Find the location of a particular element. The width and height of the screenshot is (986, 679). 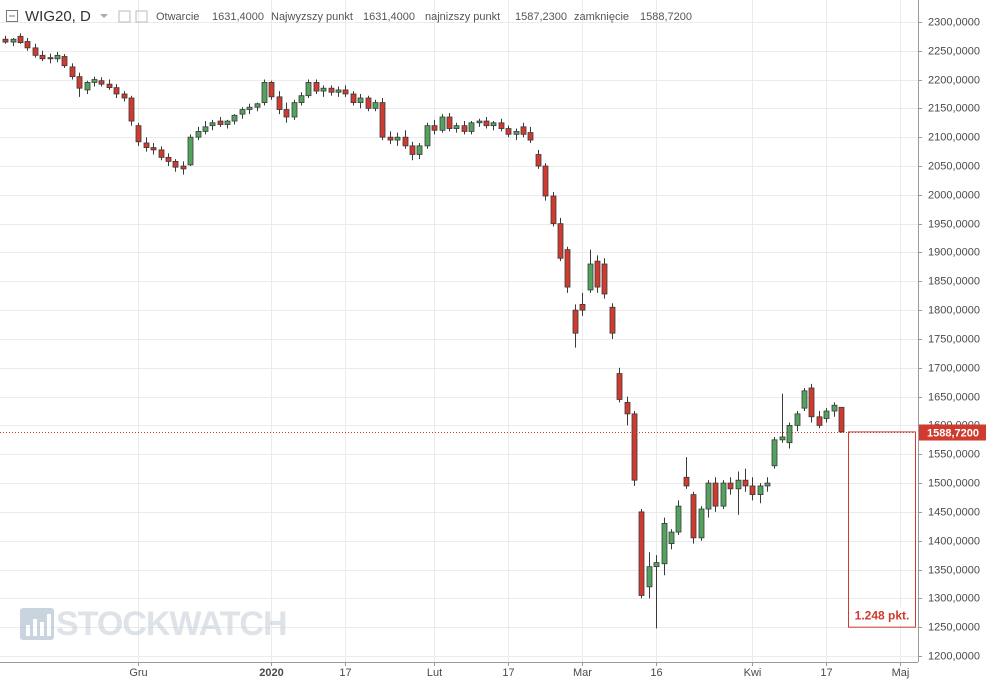

collapse-icon is located at coordinates (12, 16).